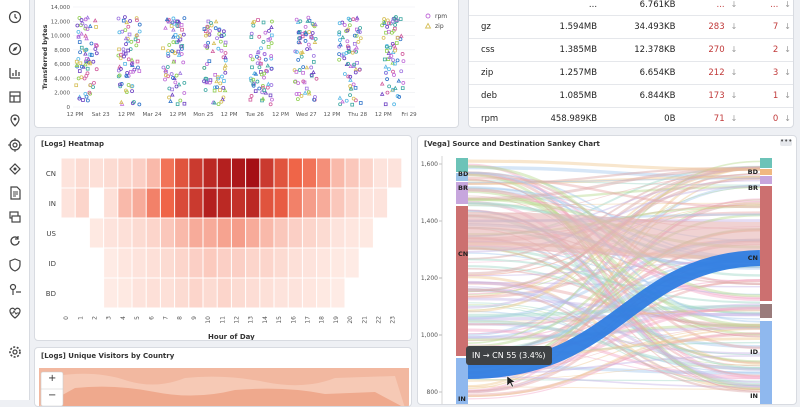  What do you see at coordinates (15, 169) in the screenshot?
I see `app-icon` at bounding box center [15, 169].